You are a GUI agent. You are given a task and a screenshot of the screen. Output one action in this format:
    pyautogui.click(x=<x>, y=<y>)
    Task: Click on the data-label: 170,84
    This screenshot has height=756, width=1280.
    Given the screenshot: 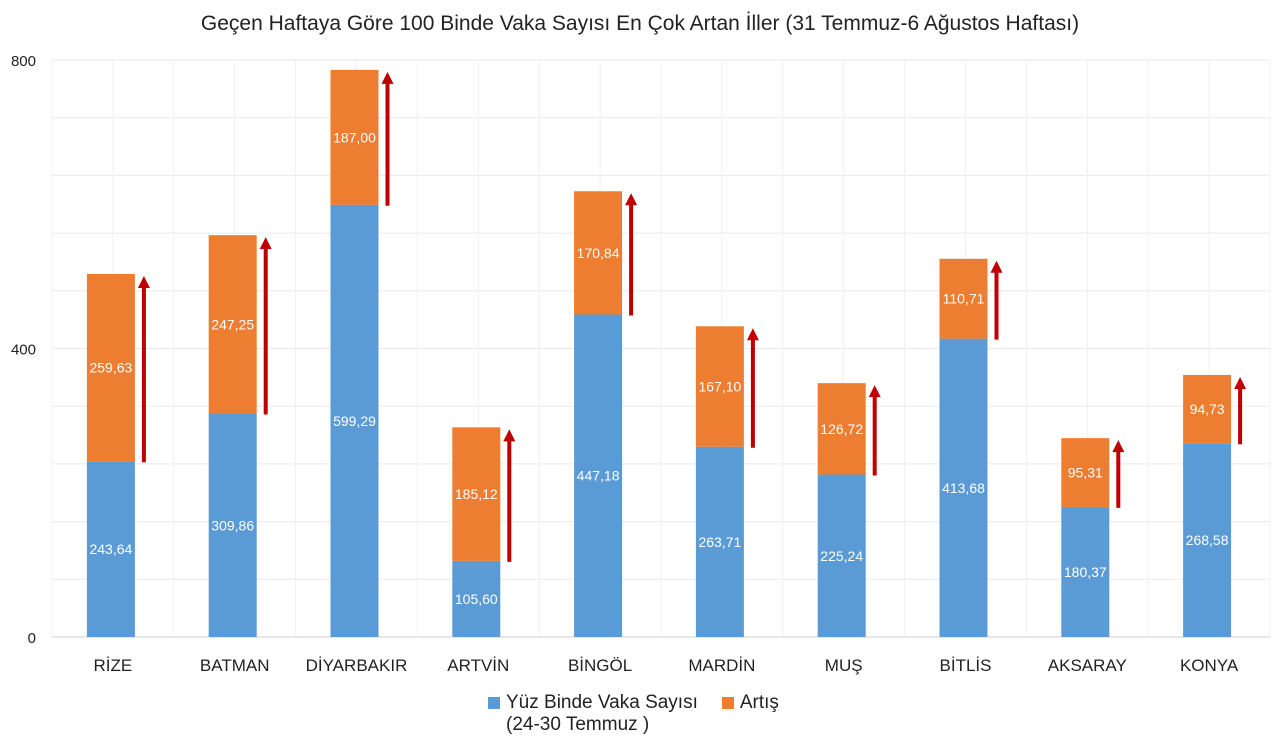 What is the action you would take?
    pyautogui.click(x=598, y=253)
    